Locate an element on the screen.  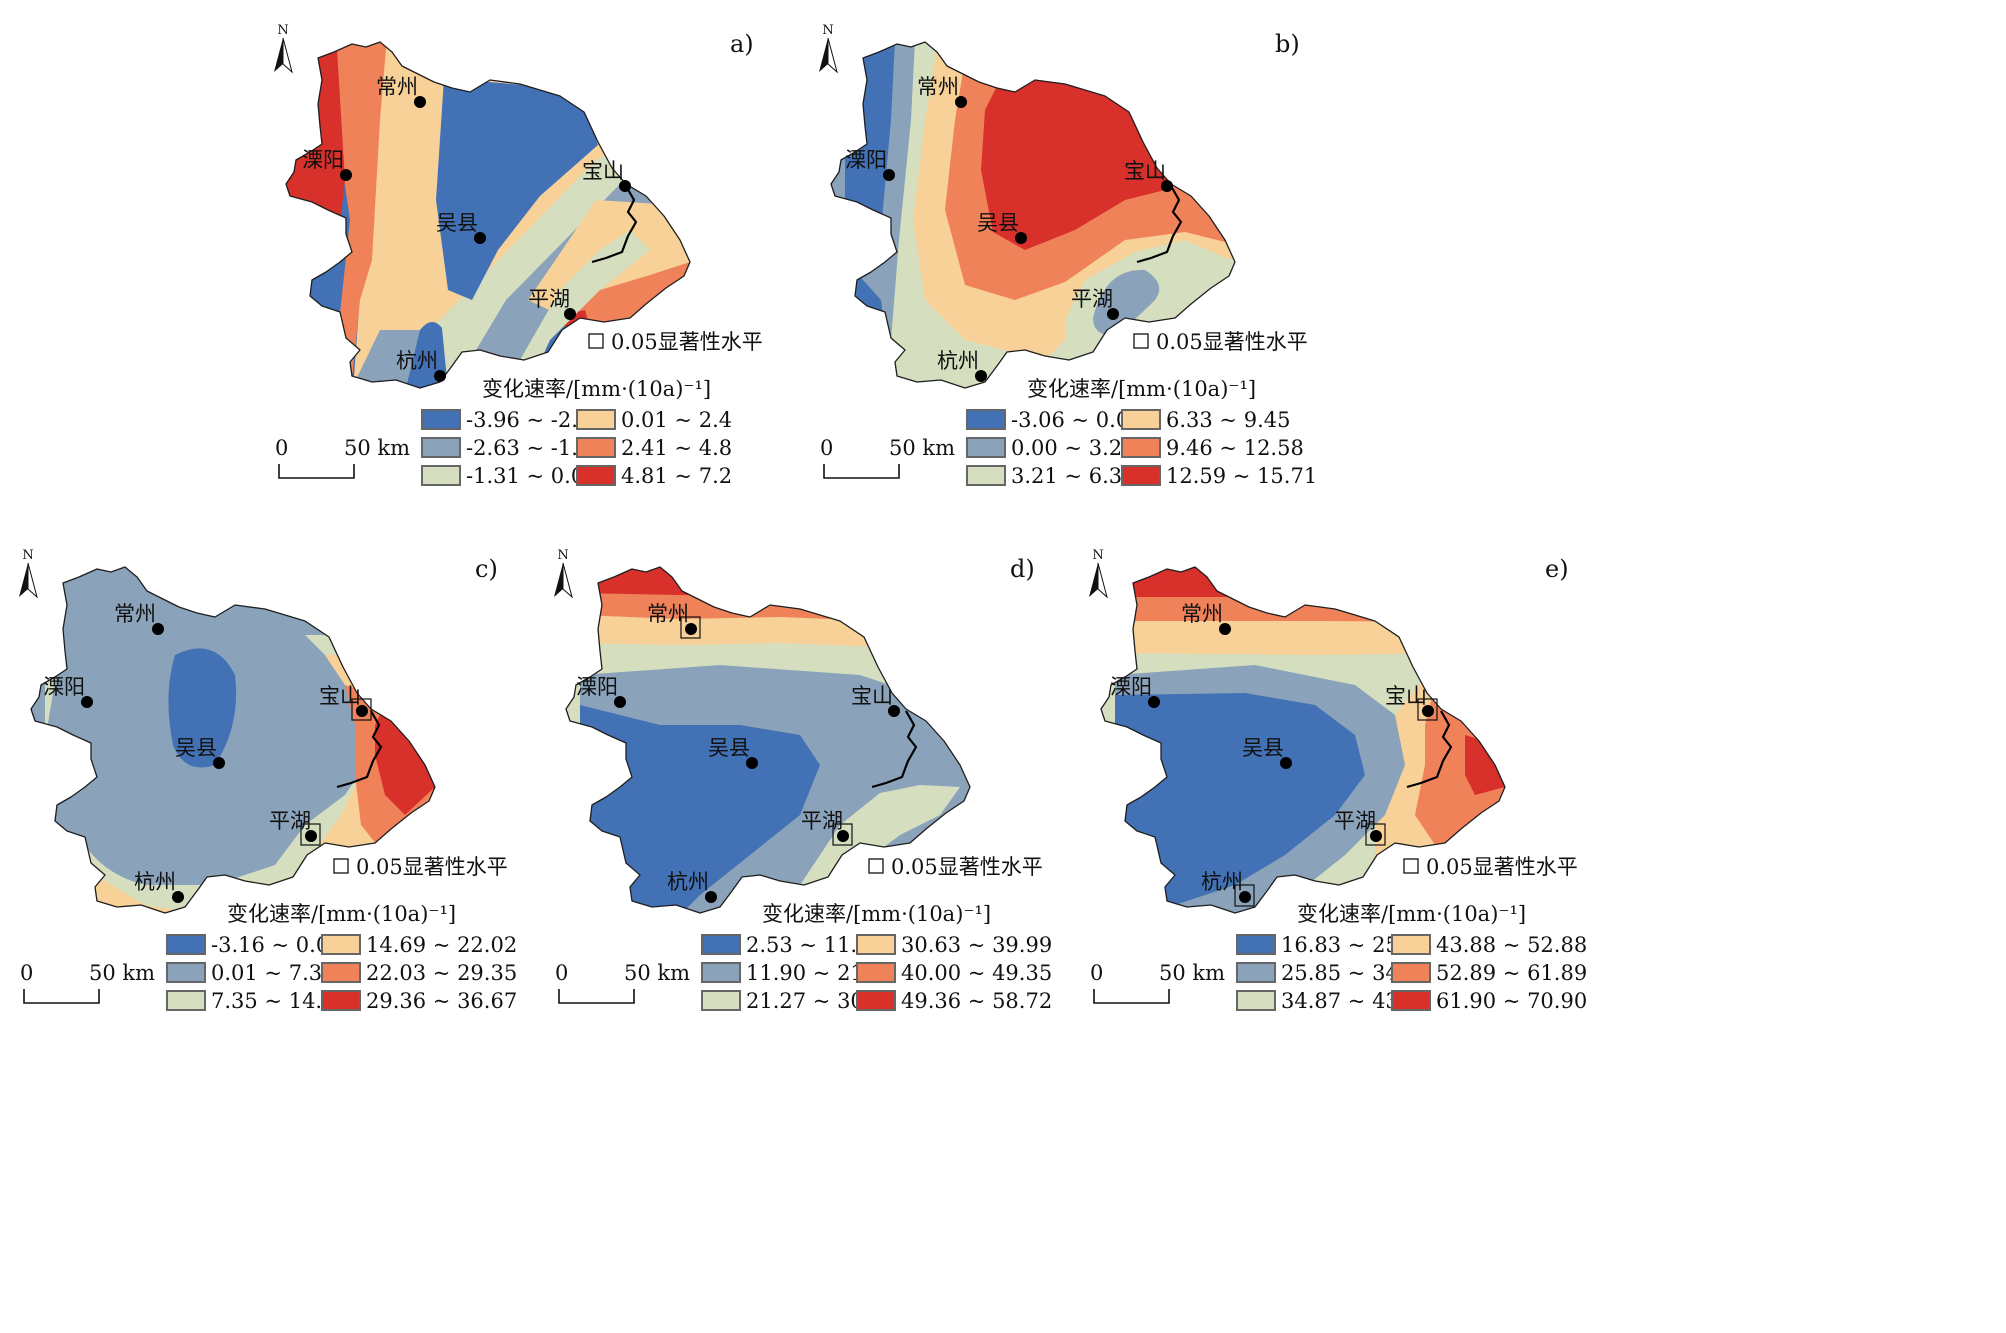
panel-label: b) is located at coordinates (1287, 44).